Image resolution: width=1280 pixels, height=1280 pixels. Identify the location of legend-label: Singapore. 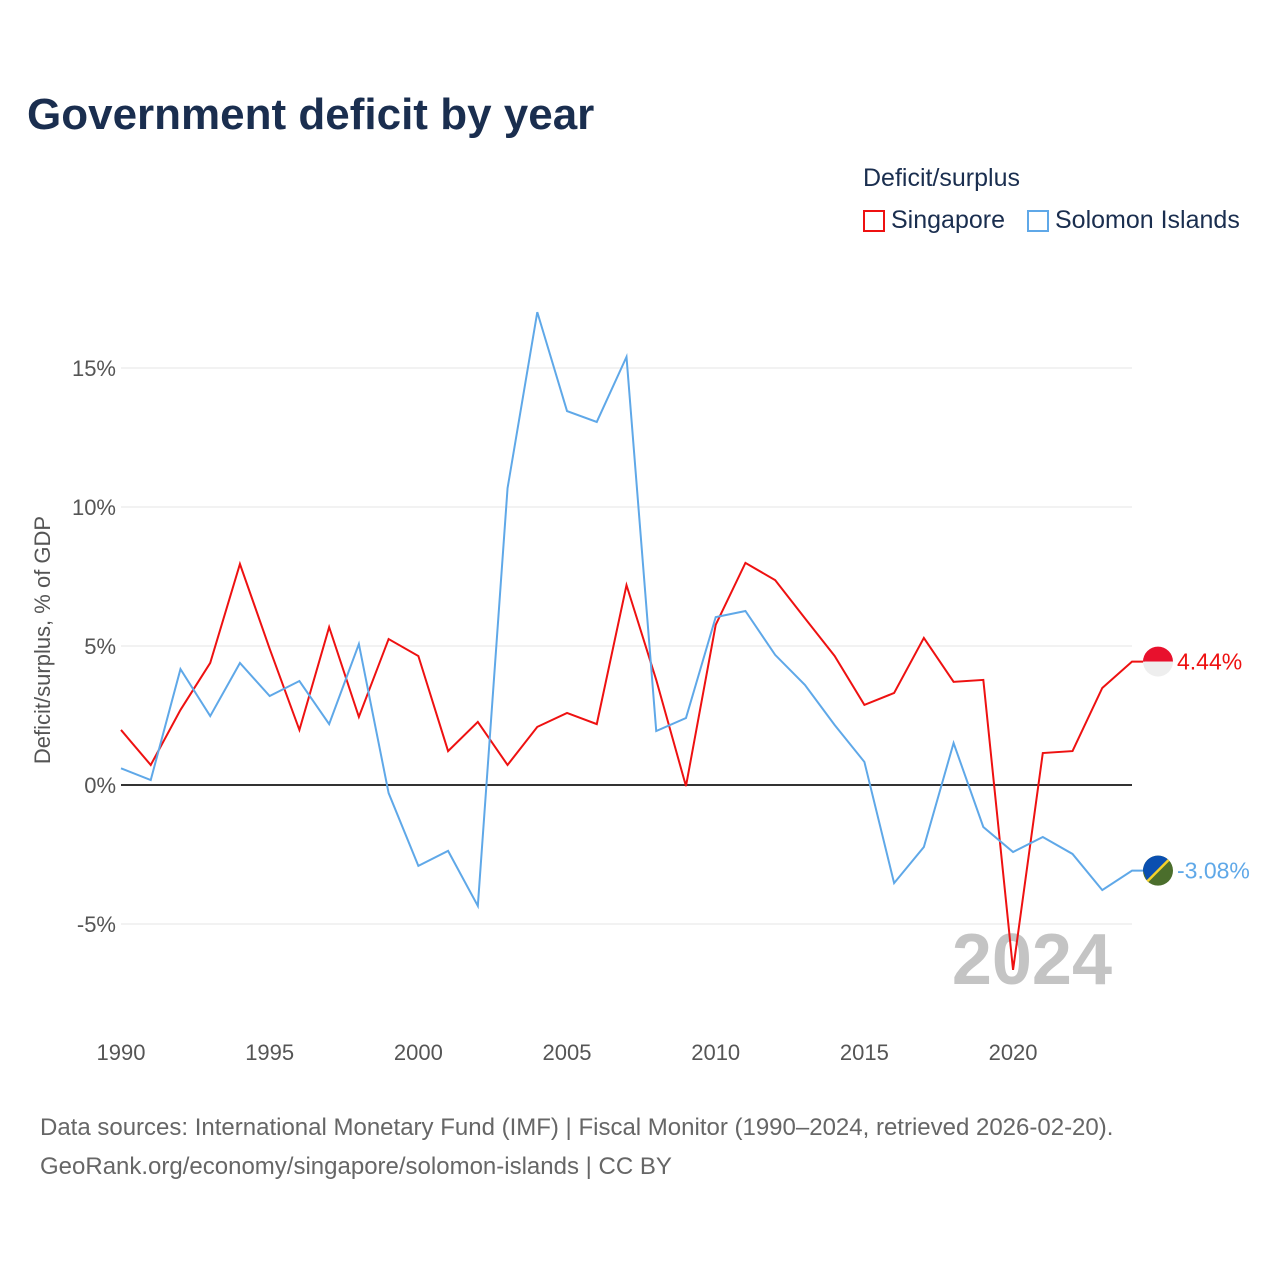
(948, 220).